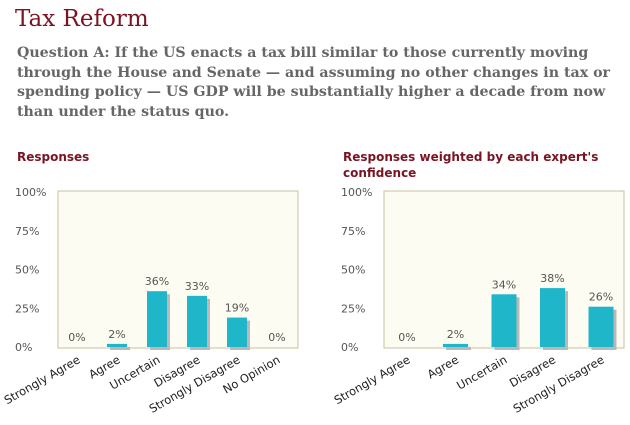 Image resolution: width=630 pixels, height=425 pixels. I want to click on x-tick-label: Strongly Disagree, so click(559, 383).